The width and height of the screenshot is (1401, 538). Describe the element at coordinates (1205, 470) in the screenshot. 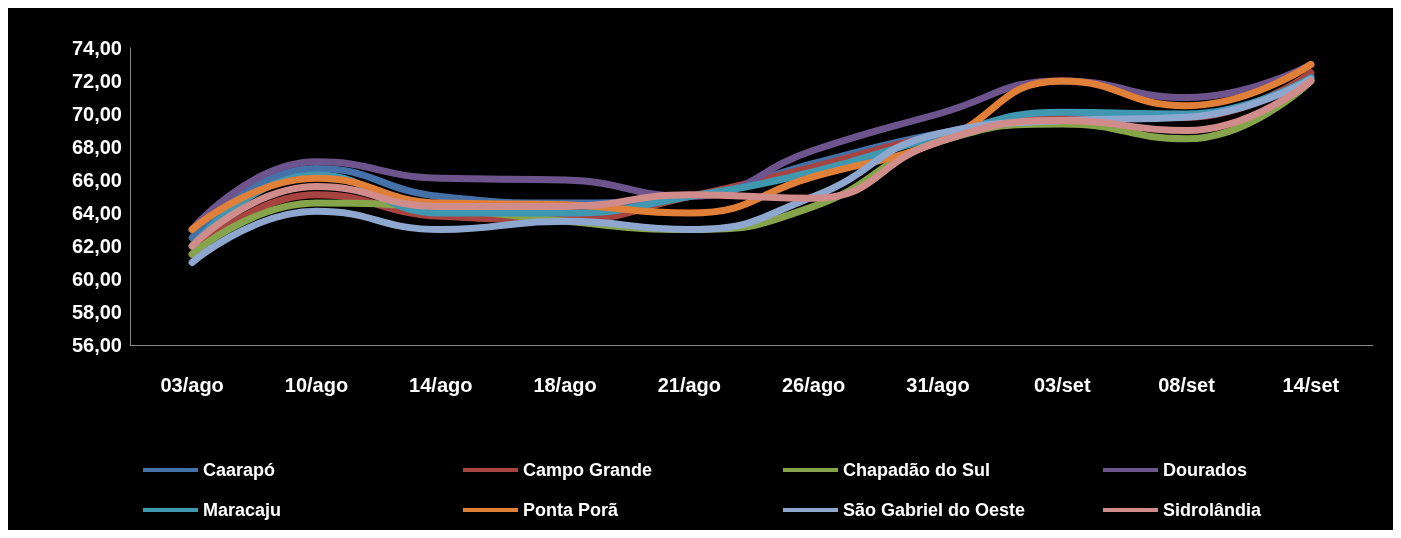

I see `legend-label: Dourados` at that location.